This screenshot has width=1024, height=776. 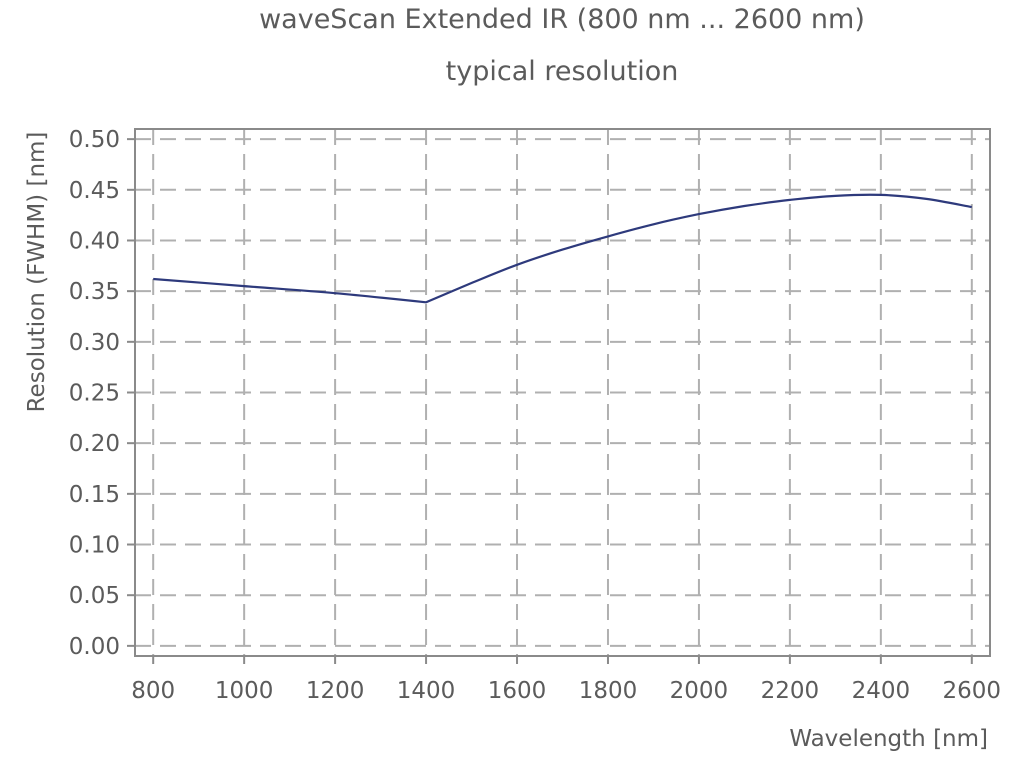 What do you see at coordinates (94, 191) in the screenshot?
I see `y-tick-label: 0.45` at bounding box center [94, 191].